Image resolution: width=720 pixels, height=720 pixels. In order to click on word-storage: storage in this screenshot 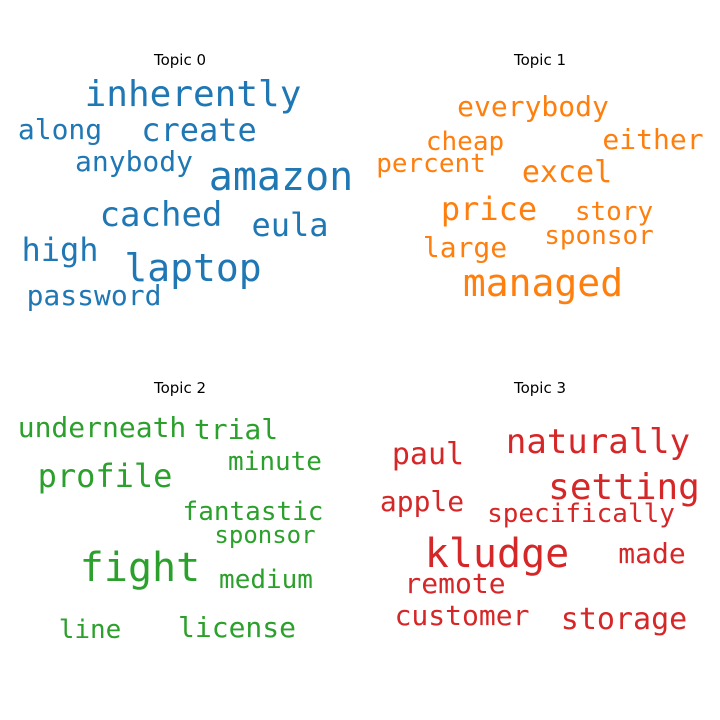, I will do `click(624, 619)`.